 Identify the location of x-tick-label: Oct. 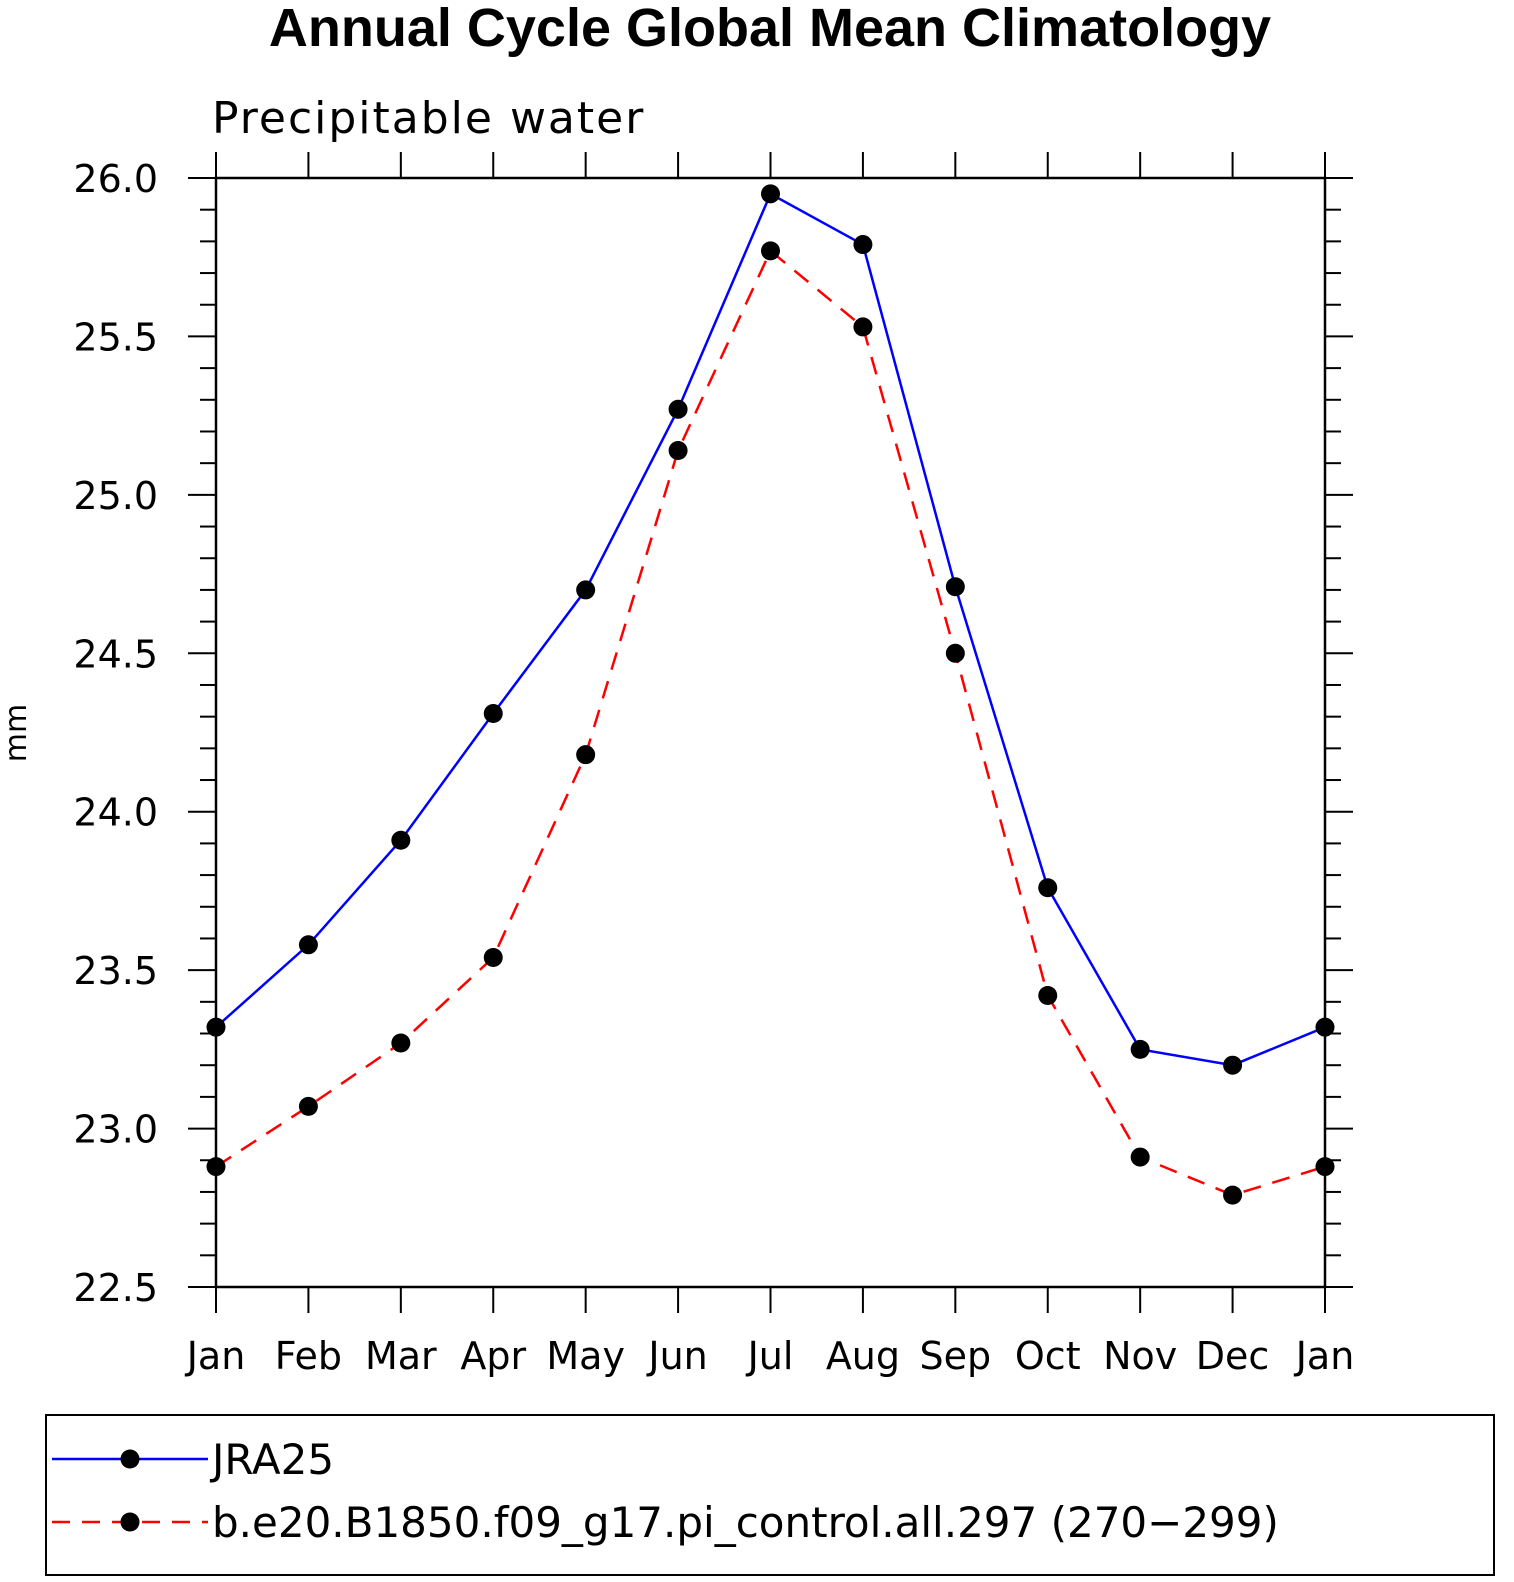
(1048, 1356).